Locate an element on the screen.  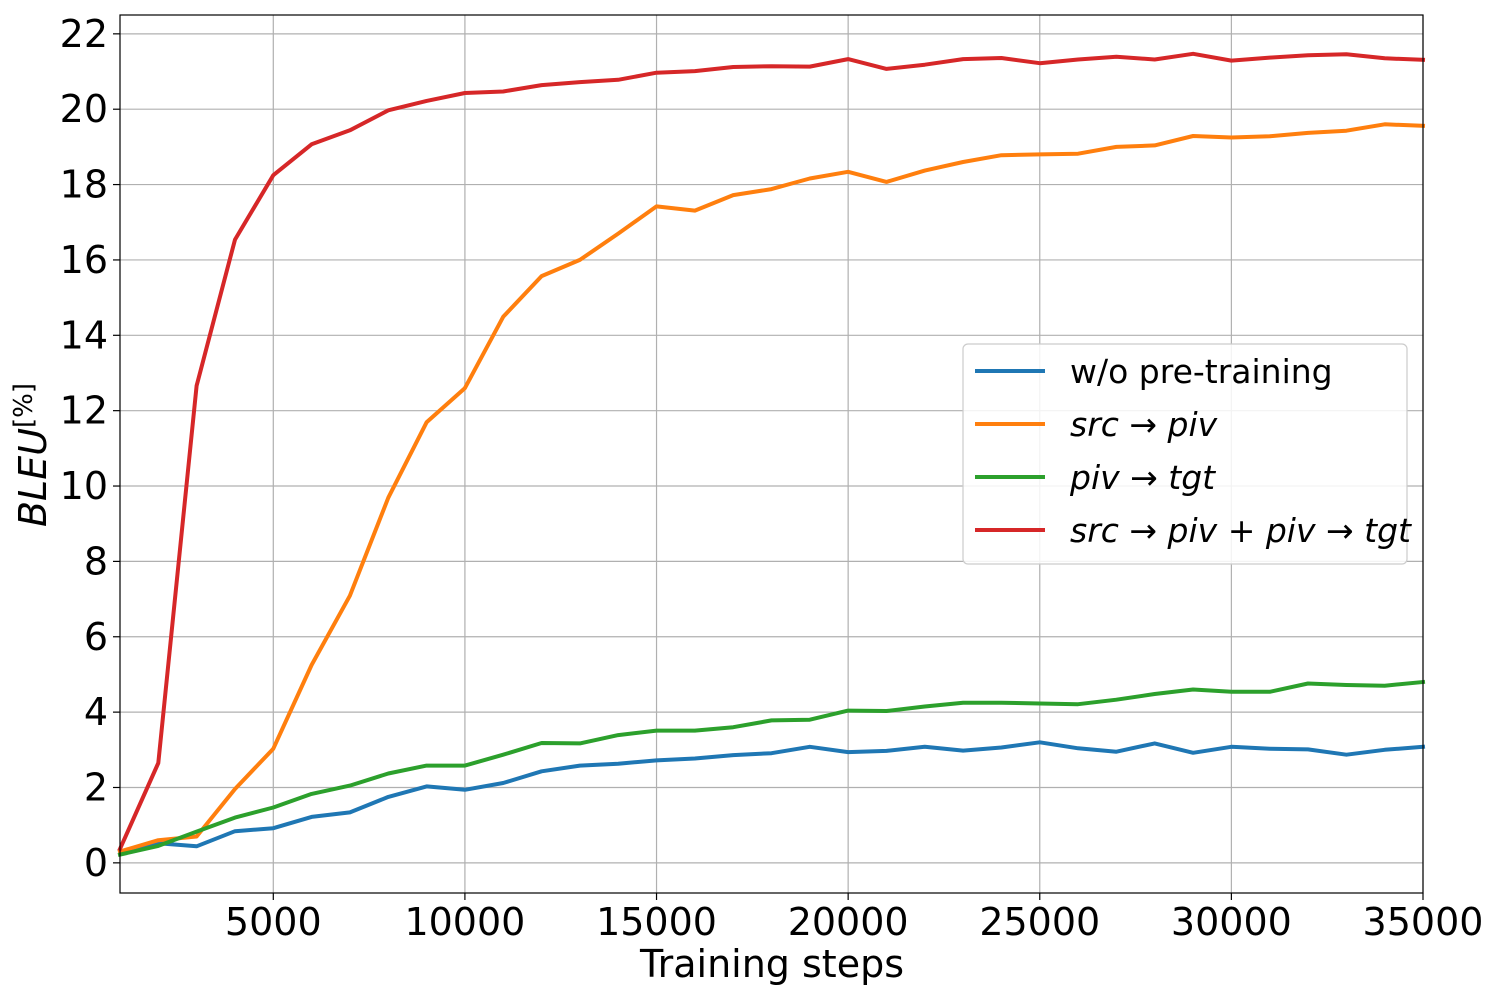
x-tick-label: 10000 is located at coordinates (464, 922).